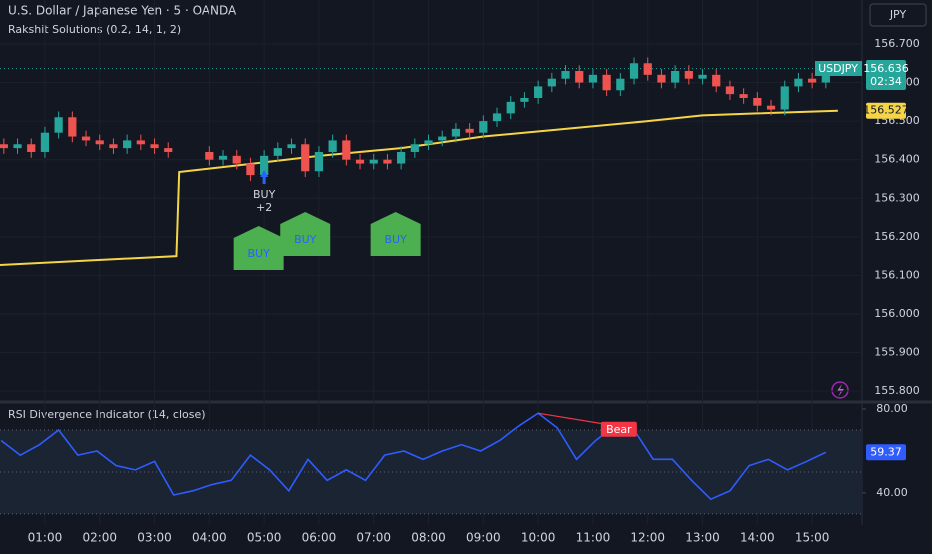 The image size is (932, 554). I want to click on x-tick-label: 05:00, so click(264, 538).